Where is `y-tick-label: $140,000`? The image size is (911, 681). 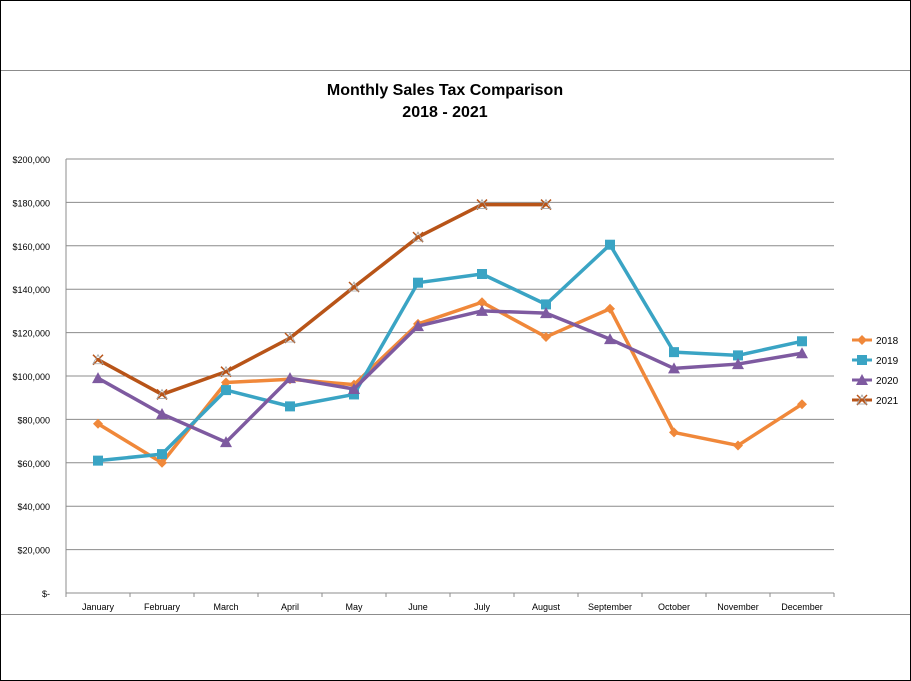 y-tick-label: $140,000 is located at coordinates (31, 290).